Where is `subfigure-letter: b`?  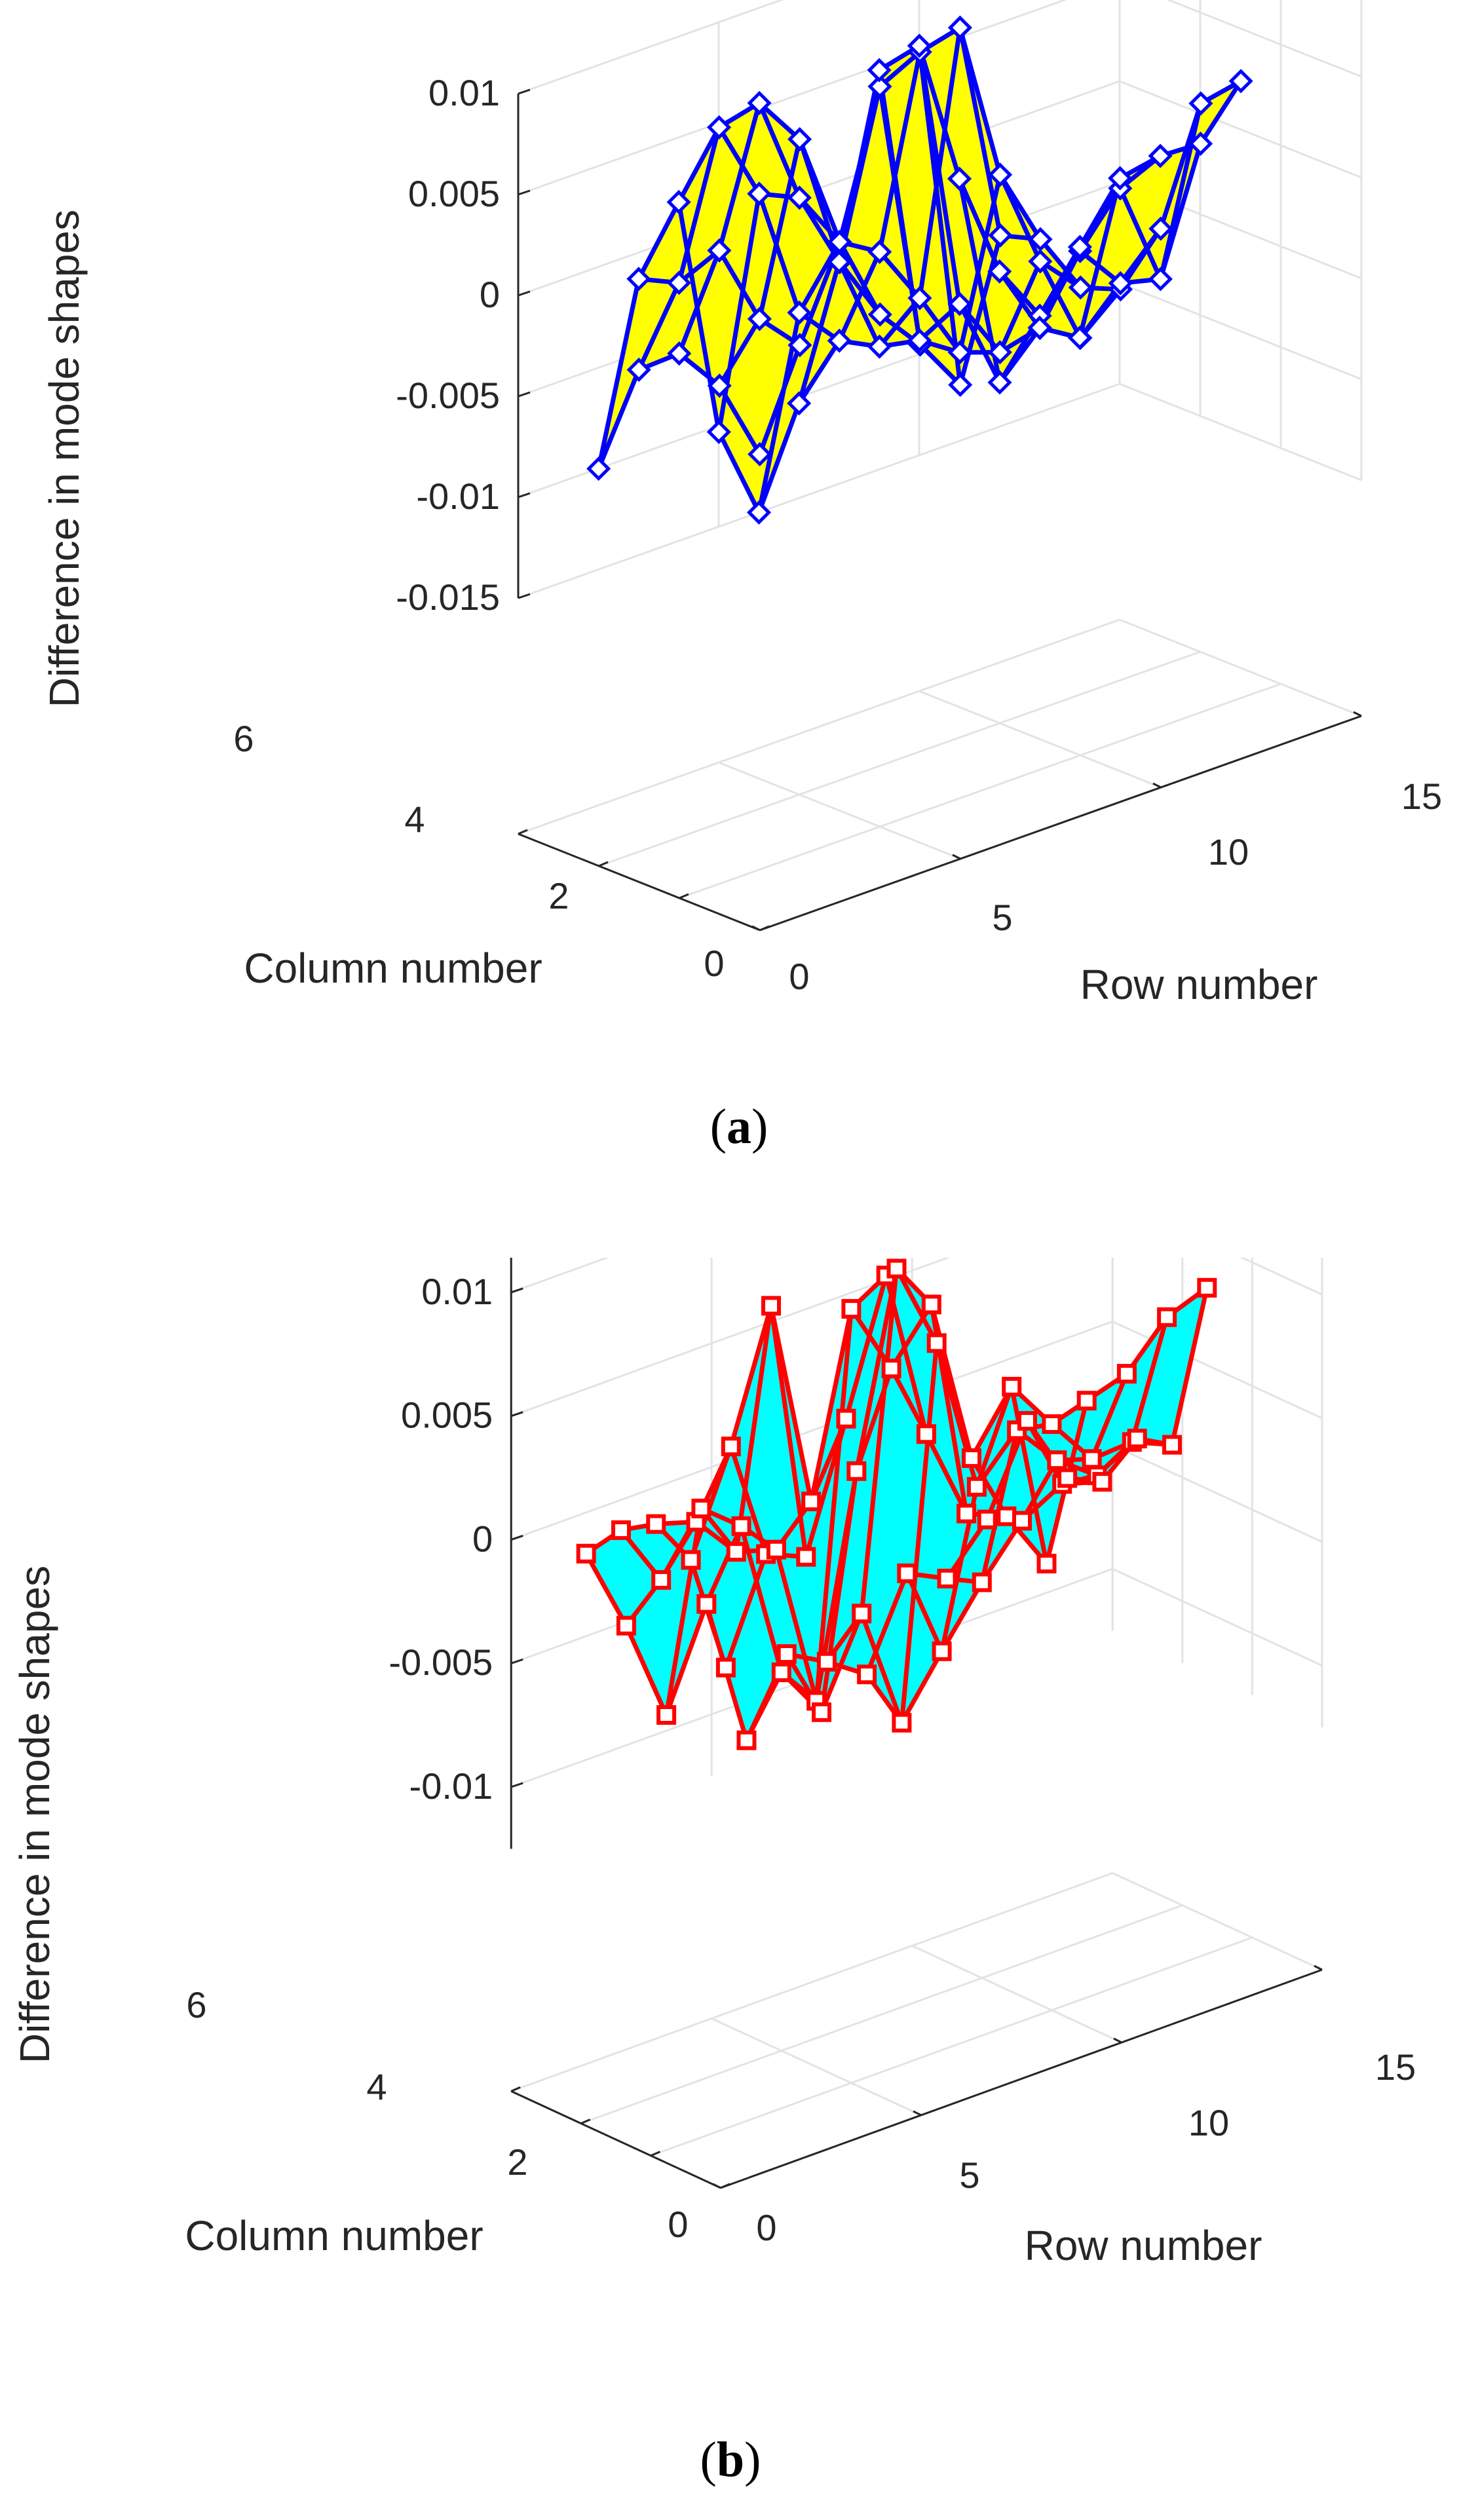 subfigure-letter: b is located at coordinates (730, 2459).